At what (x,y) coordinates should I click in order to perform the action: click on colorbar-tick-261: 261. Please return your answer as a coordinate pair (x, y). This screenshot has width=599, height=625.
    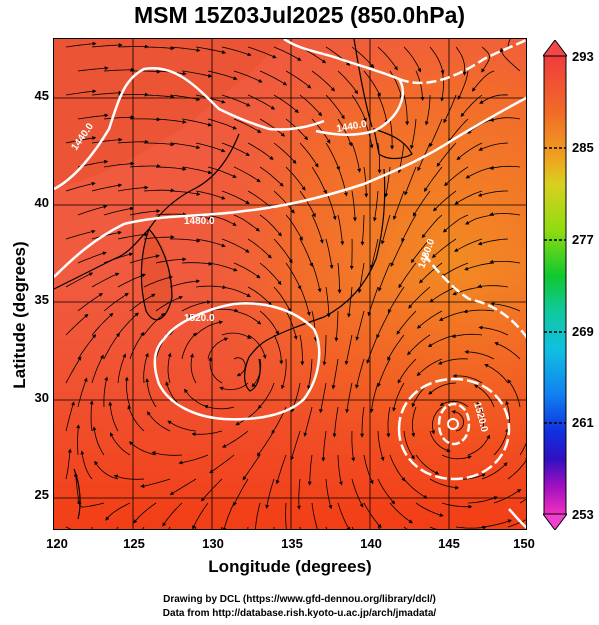
    Looking at the image, I should click on (583, 422).